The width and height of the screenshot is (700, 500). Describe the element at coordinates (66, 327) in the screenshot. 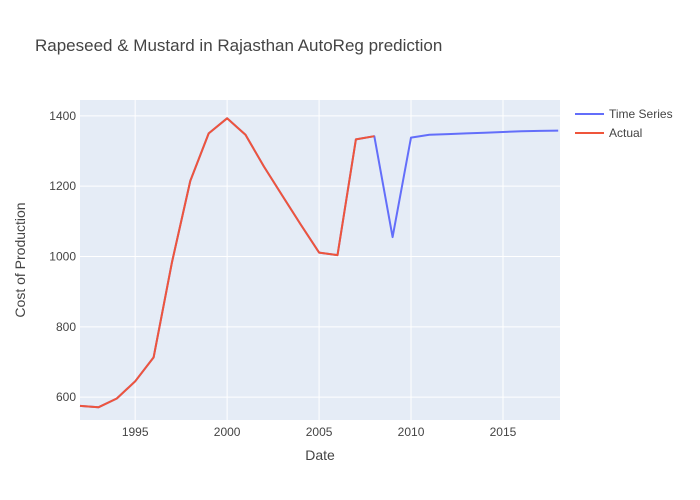

I see `y-tick-label: 800` at that location.